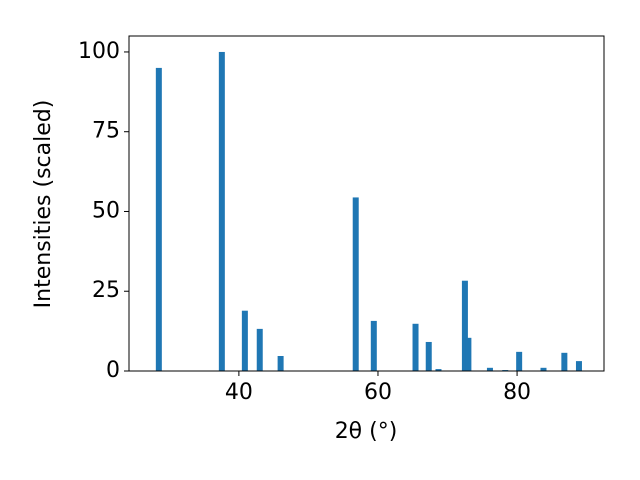 Image resolution: width=640 pixels, height=480 pixels. I want to click on x-tick-label: 60, so click(378, 392).